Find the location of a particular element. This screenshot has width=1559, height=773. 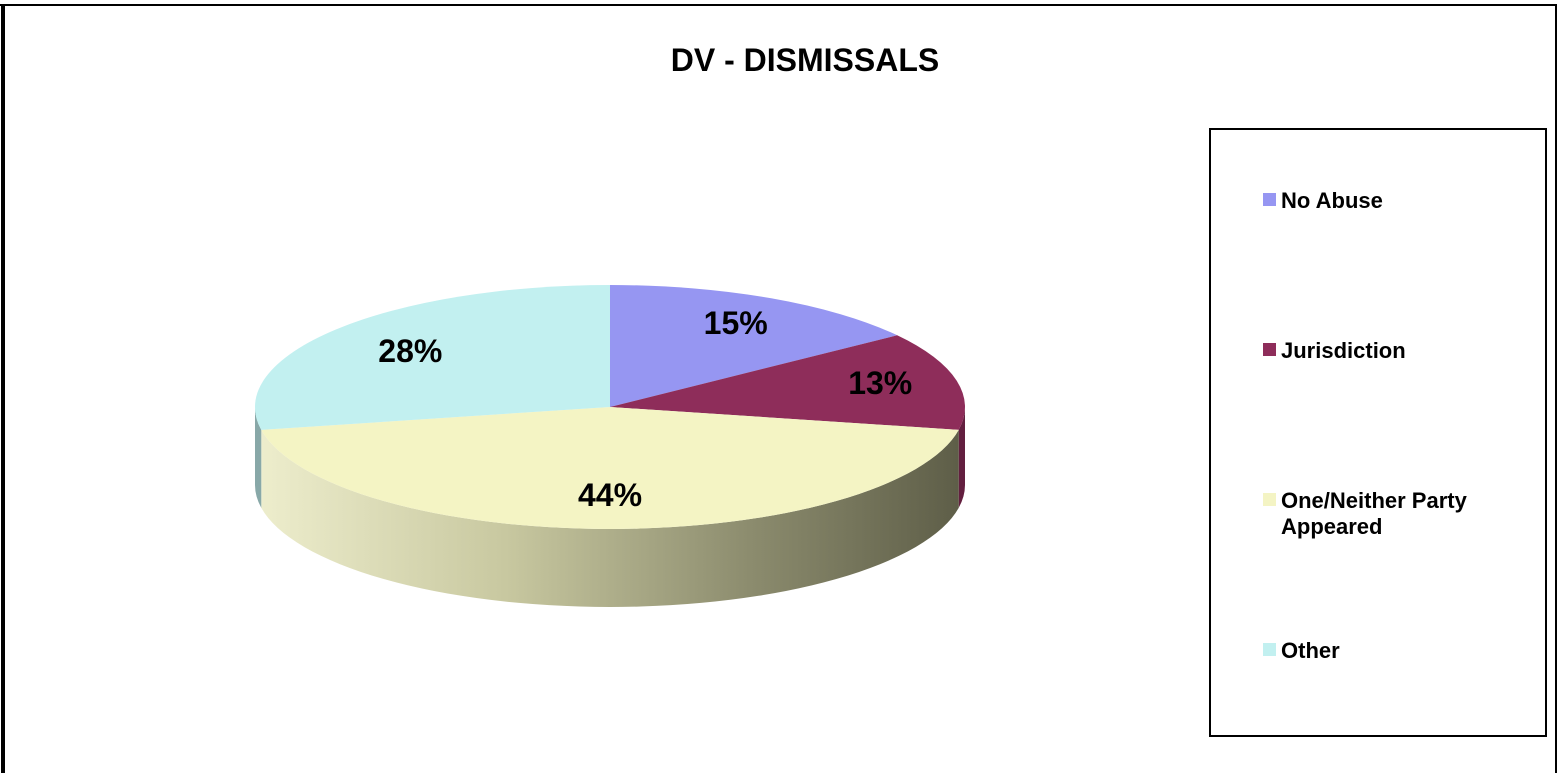

legend-item-jurisdiction: Jurisdiction is located at coordinates (1397, 351).